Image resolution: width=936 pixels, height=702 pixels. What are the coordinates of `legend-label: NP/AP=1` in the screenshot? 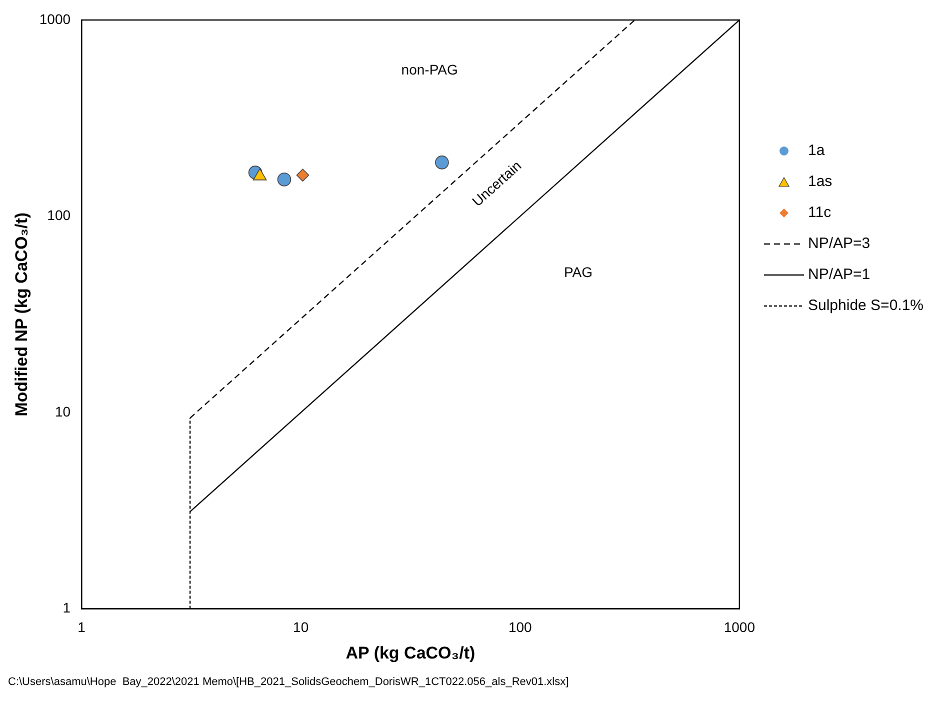 It's located at (839, 274).